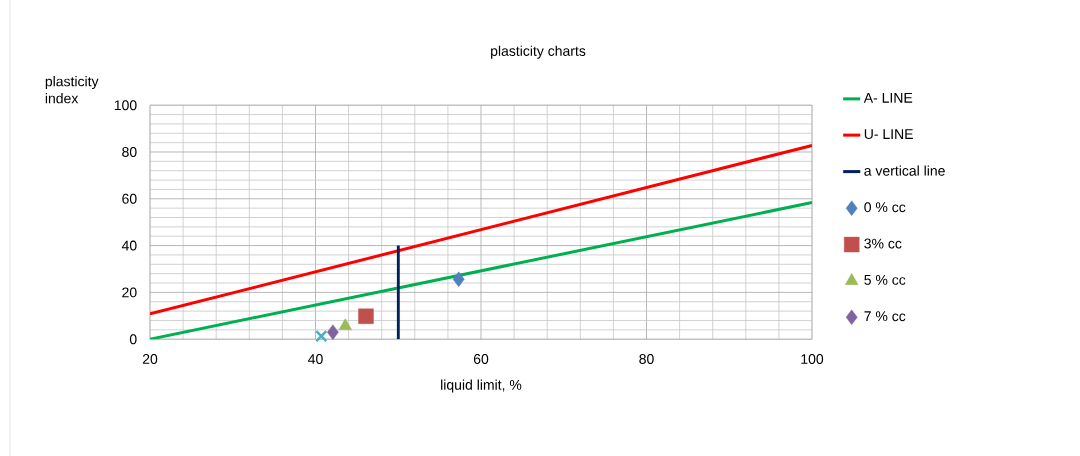 The width and height of the screenshot is (1080, 456). Describe the element at coordinates (129, 292) in the screenshot. I see `y-tick-label: 20` at that location.